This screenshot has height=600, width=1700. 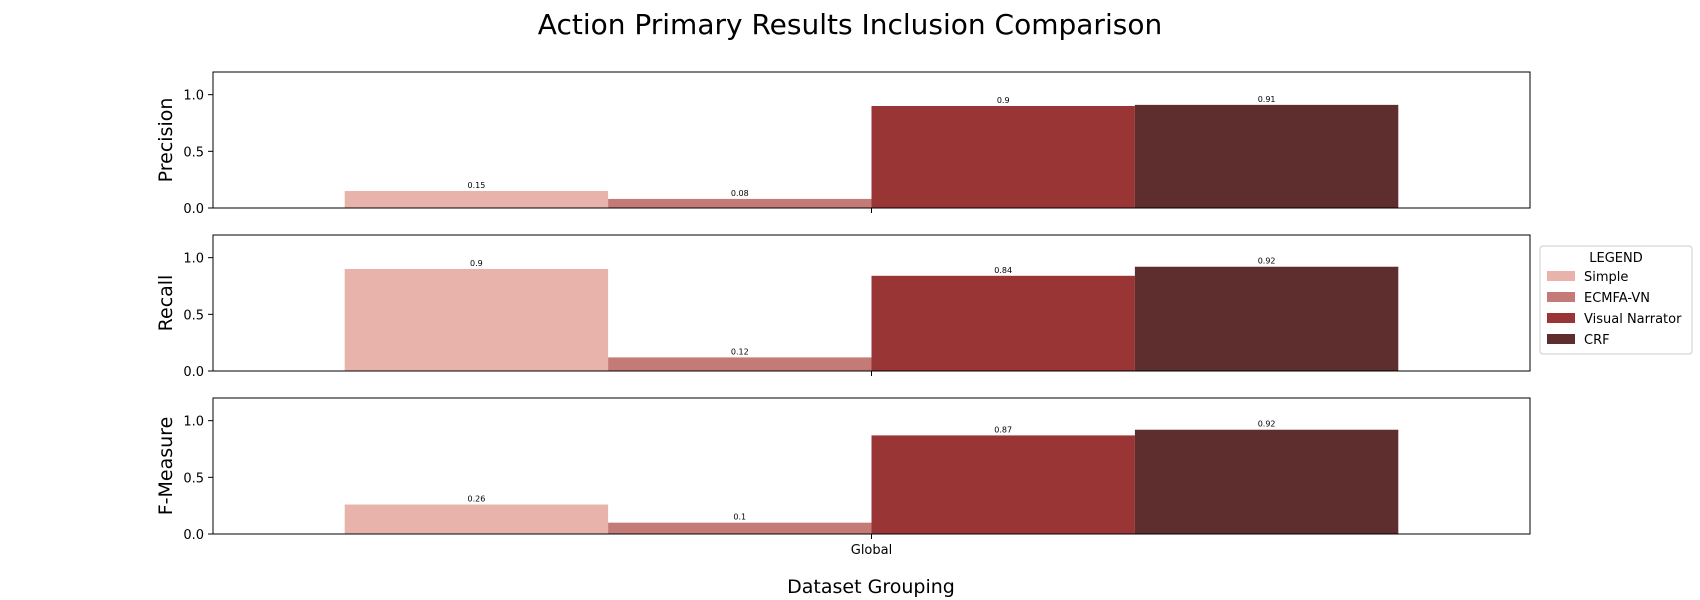 I want to click on data-label: 0.91, so click(x=1267, y=99).